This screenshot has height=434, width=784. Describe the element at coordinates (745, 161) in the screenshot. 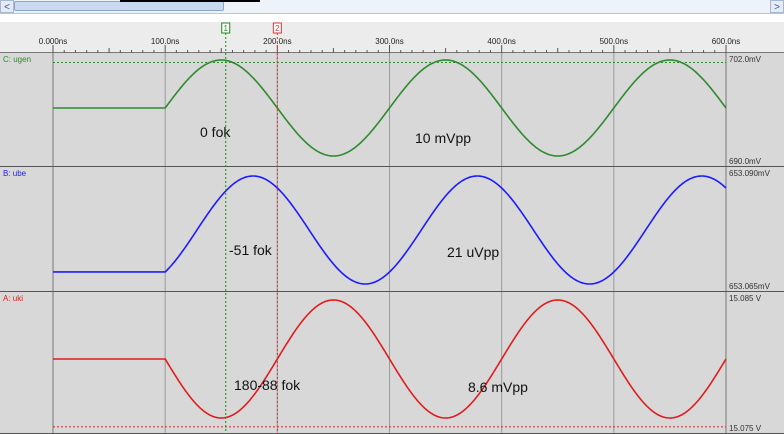

I see `scale-bottom-label: 690.0mV` at that location.